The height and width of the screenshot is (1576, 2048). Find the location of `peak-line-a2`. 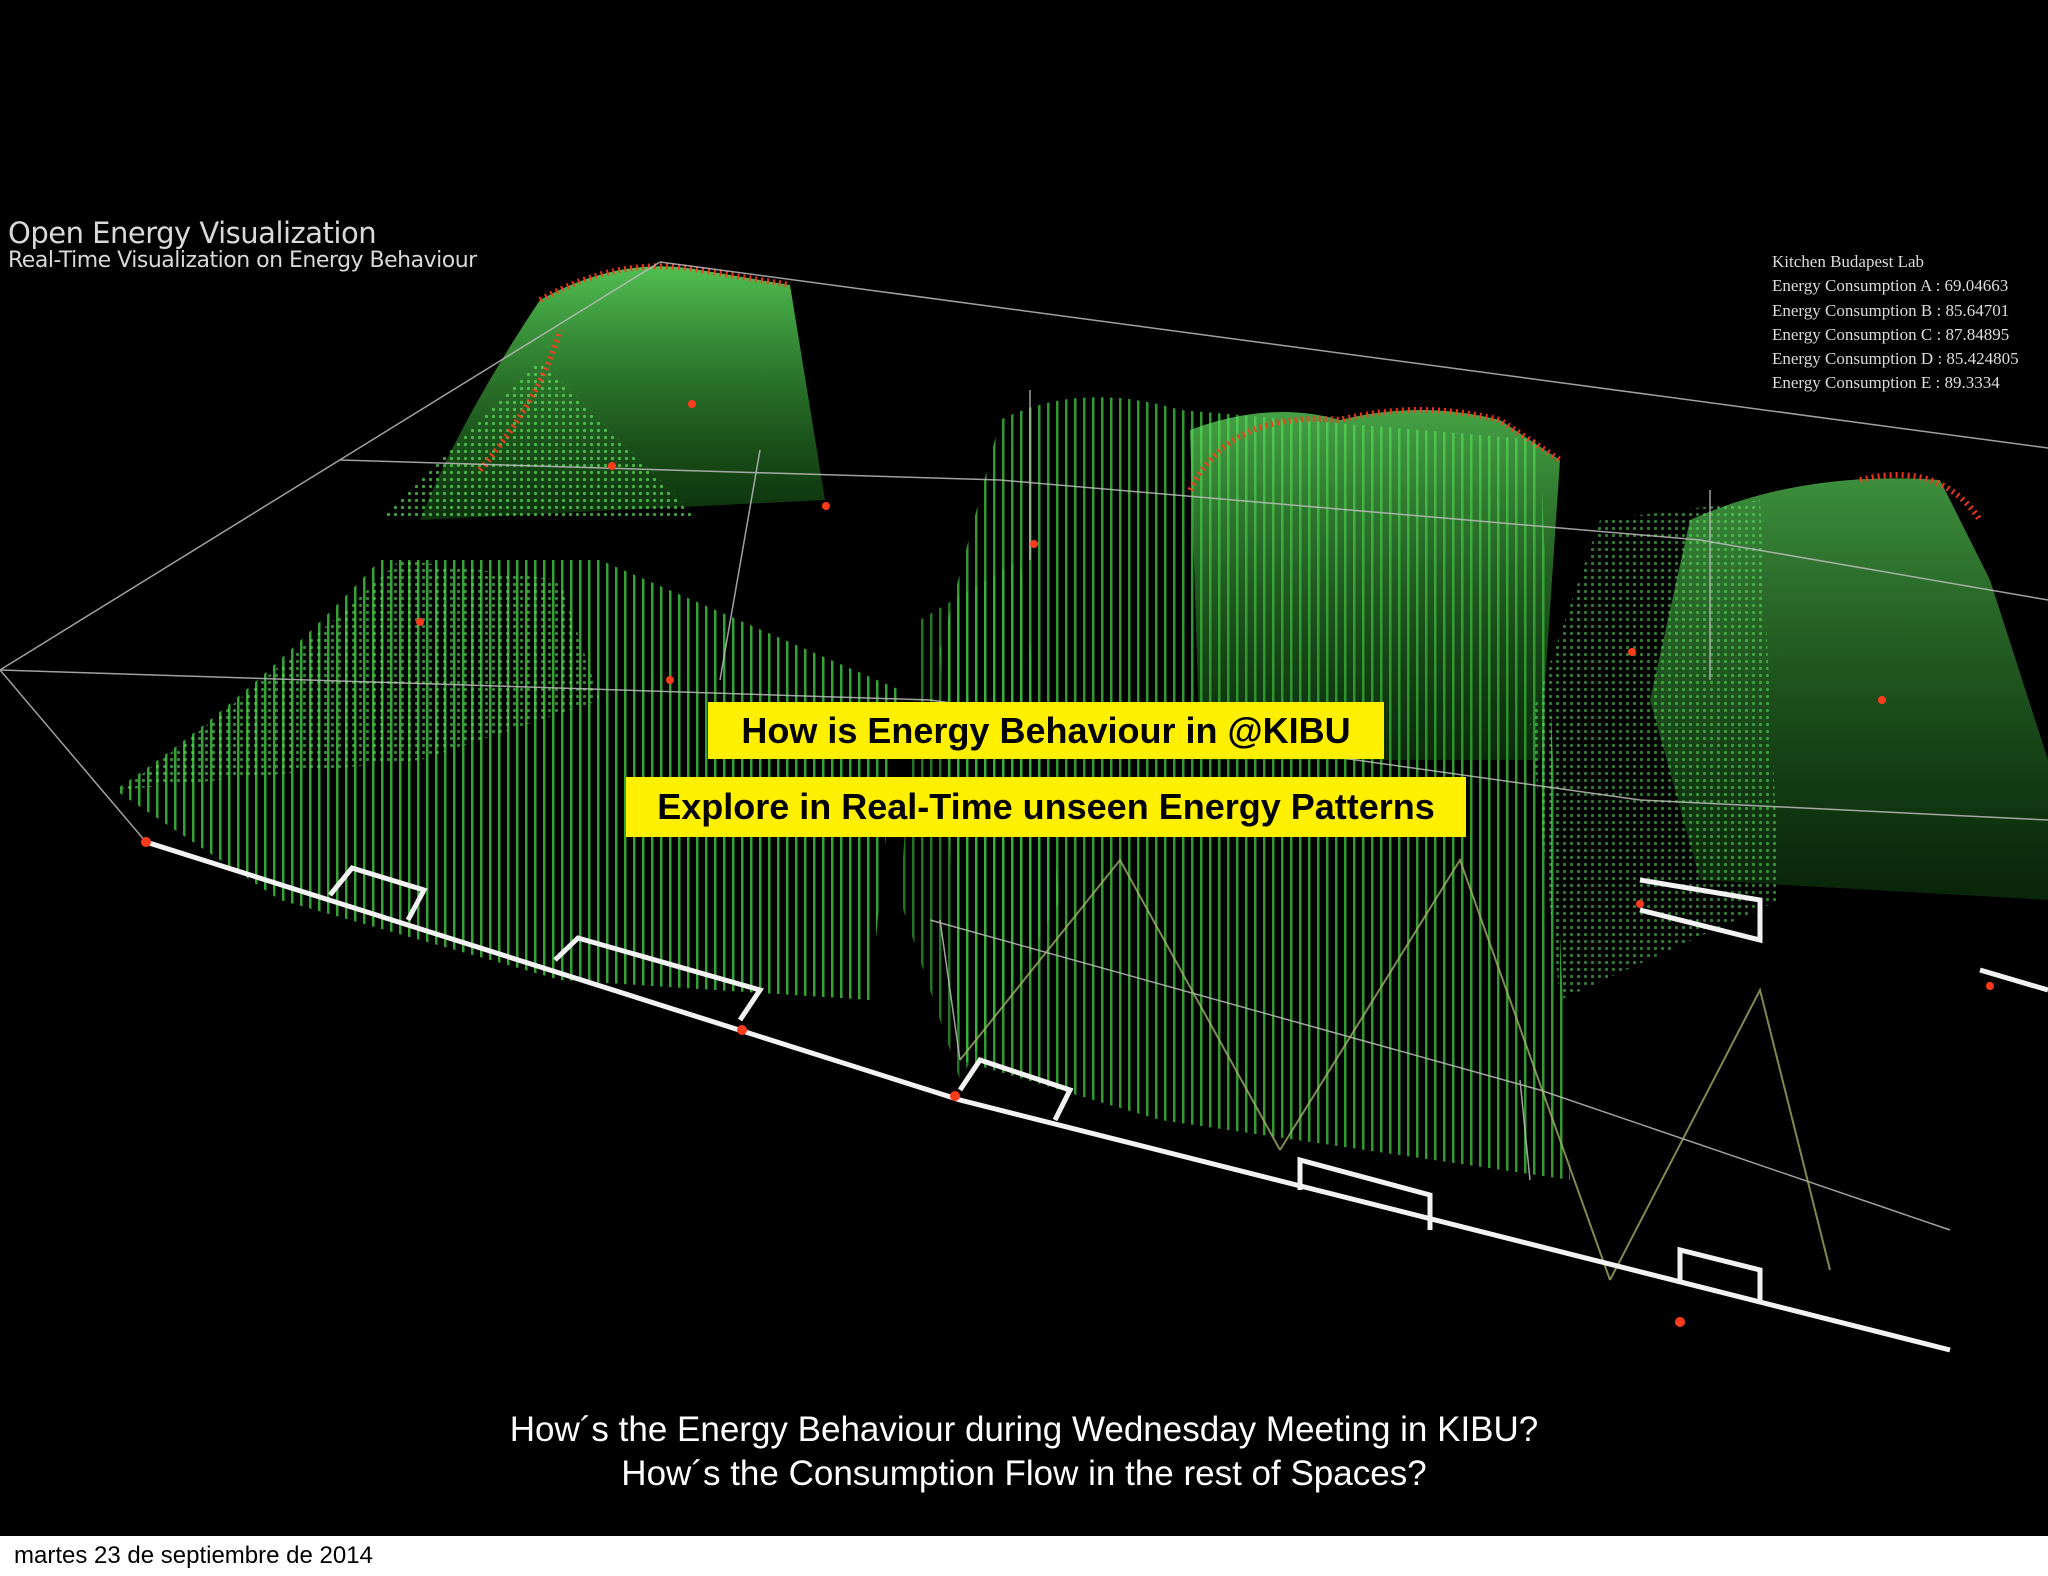

peak-line-a2 is located at coordinates (520, 400).